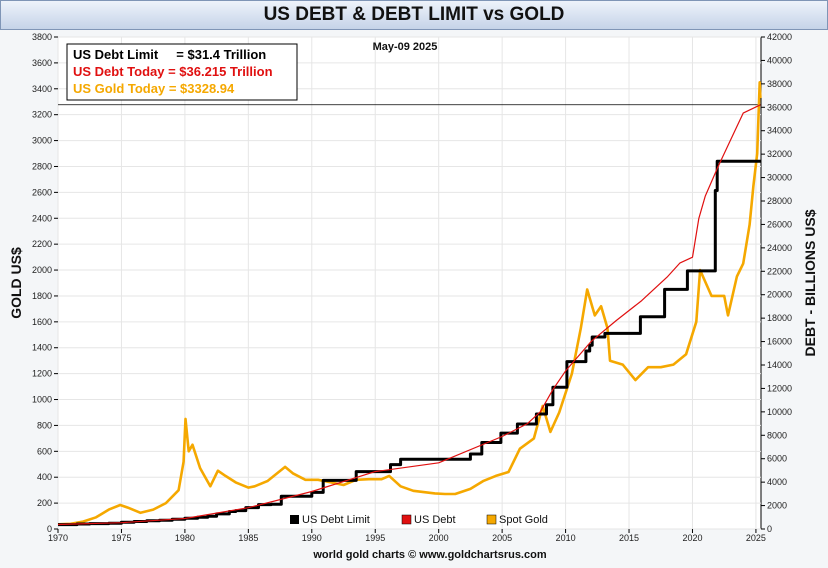 This screenshot has width=828, height=568. Describe the element at coordinates (16, 283) in the screenshot. I see `y-axis-left-label: GOLD US$` at that location.